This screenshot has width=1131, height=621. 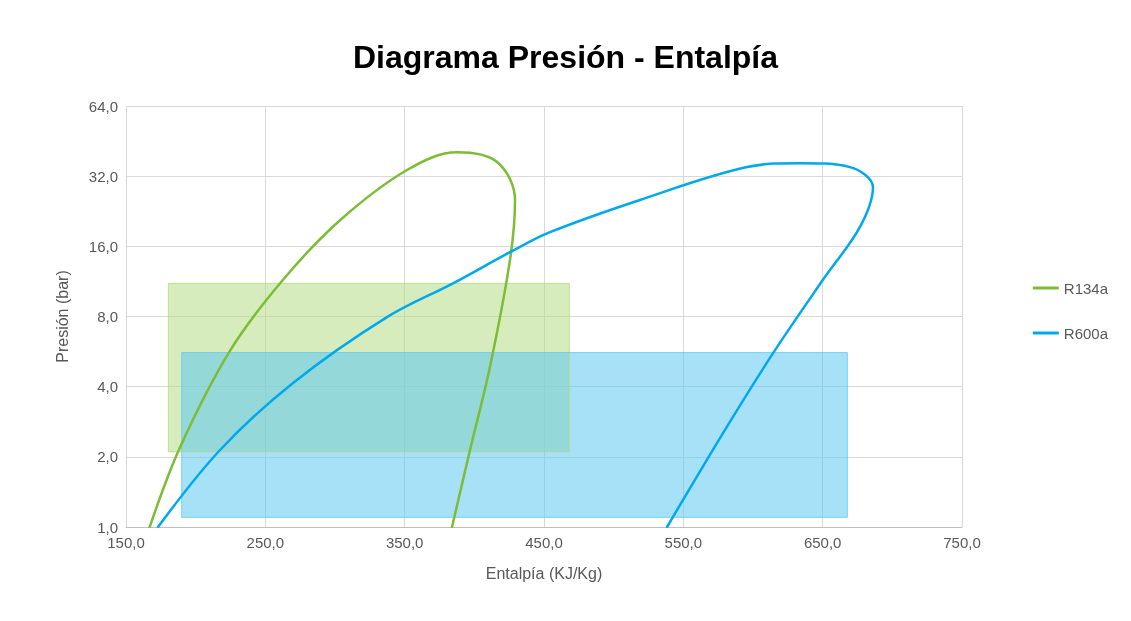 What do you see at coordinates (822, 542) in the screenshot?
I see `x-tick-label: 650,0` at bounding box center [822, 542].